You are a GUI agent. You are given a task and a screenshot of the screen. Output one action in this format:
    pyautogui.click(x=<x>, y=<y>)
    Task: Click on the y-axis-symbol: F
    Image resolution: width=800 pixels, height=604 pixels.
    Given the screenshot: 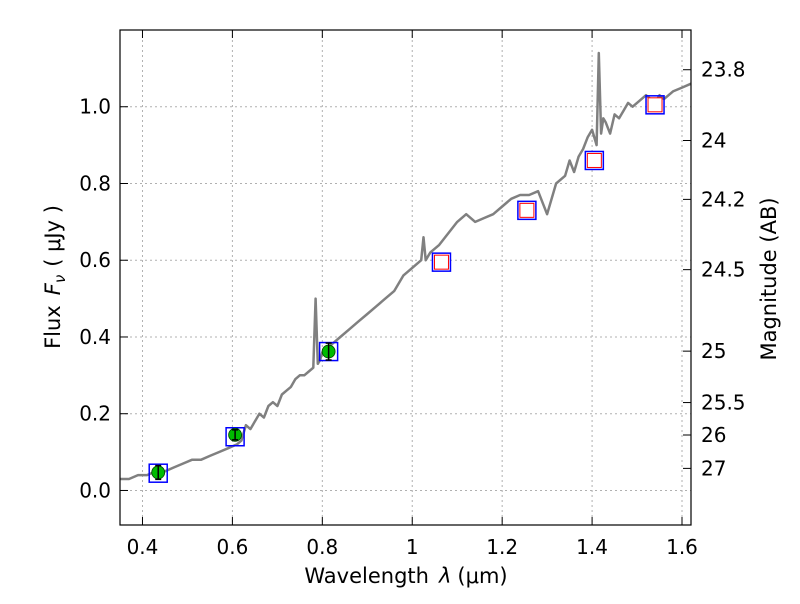 What is the action you would take?
    pyautogui.click(x=53, y=288)
    